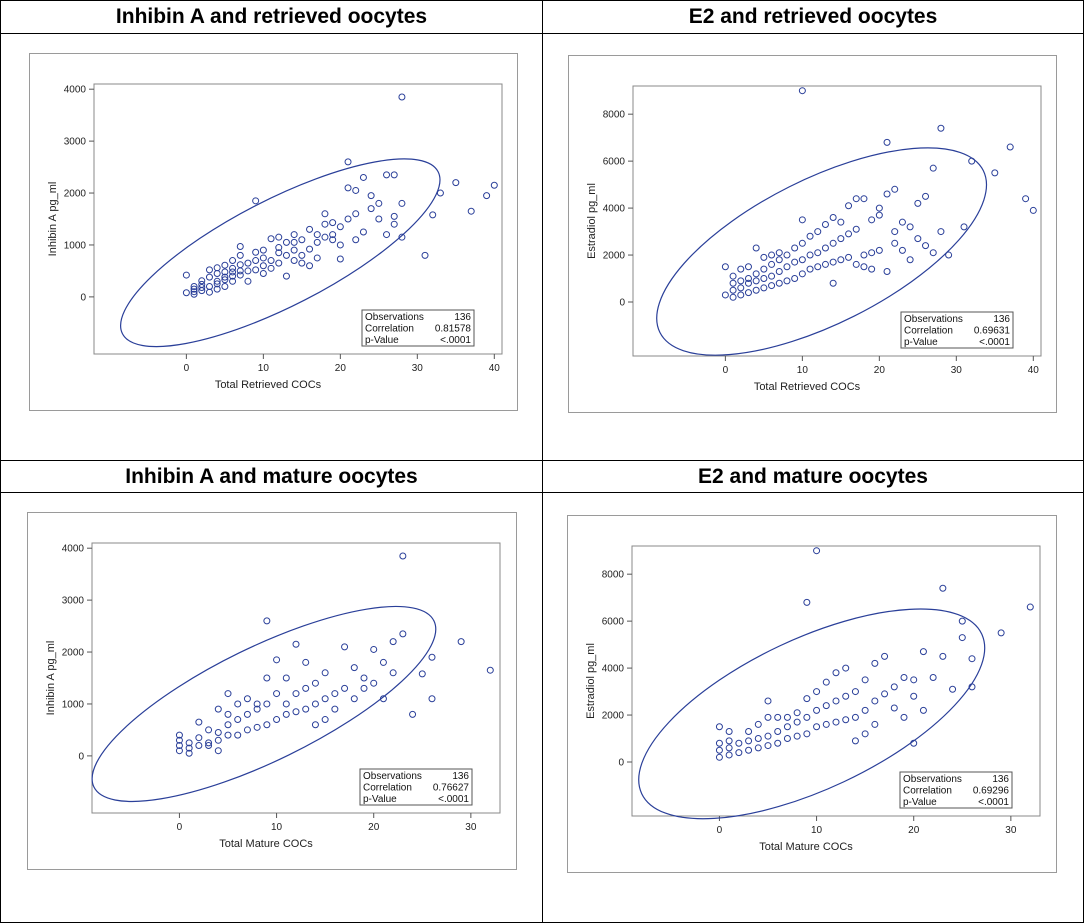 The image size is (1084, 923). I want to click on x-tick-label: 40, so click(1034, 370).